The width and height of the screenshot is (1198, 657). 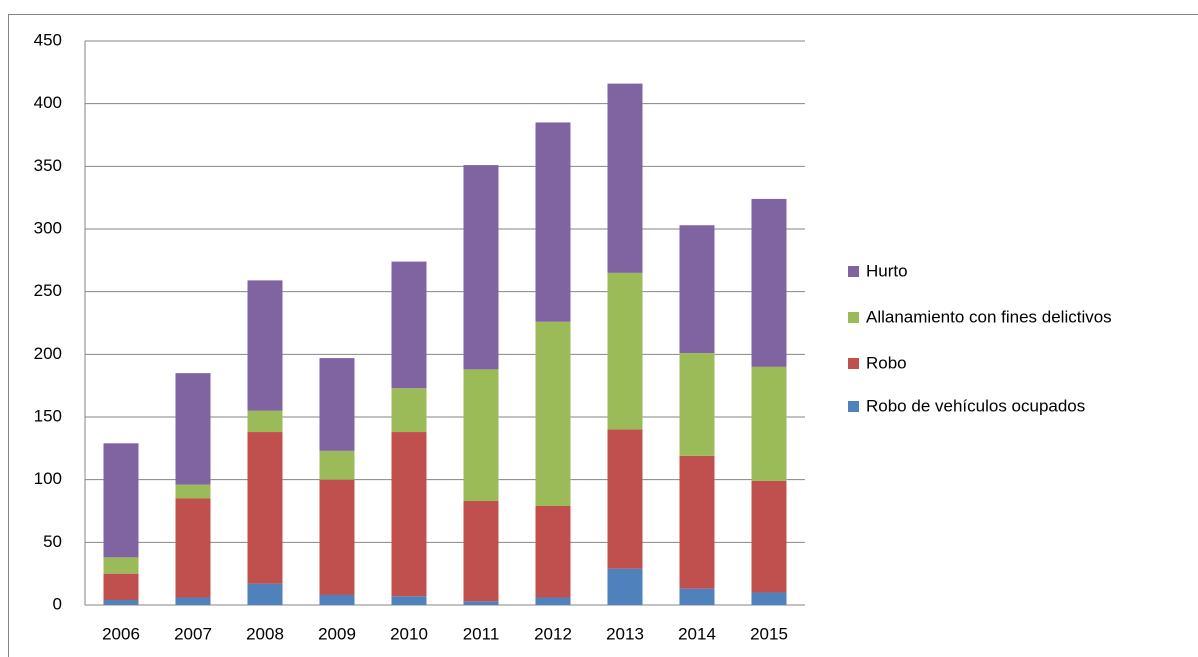 What do you see at coordinates (337, 633) in the screenshot?
I see `x-tick-label: 2009` at bounding box center [337, 633].